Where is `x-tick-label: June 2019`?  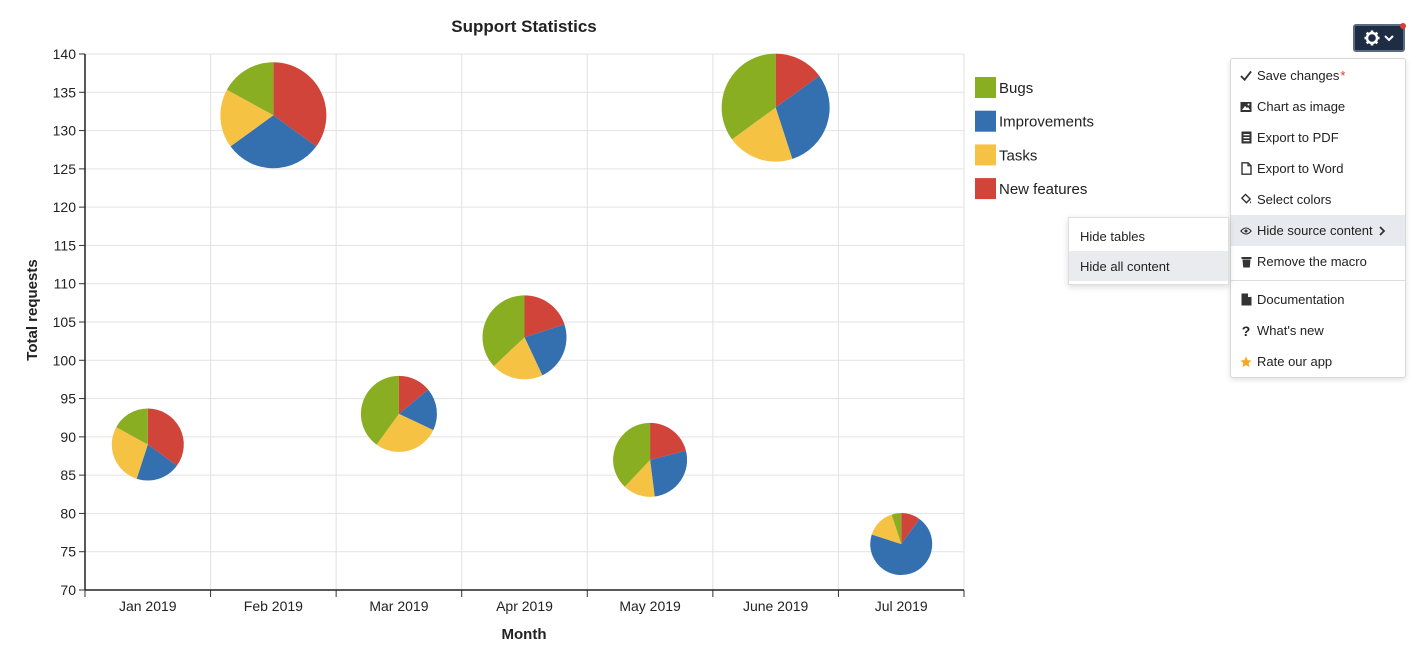 x-tick-label: June 2019 is located at coordinates (776, 606).